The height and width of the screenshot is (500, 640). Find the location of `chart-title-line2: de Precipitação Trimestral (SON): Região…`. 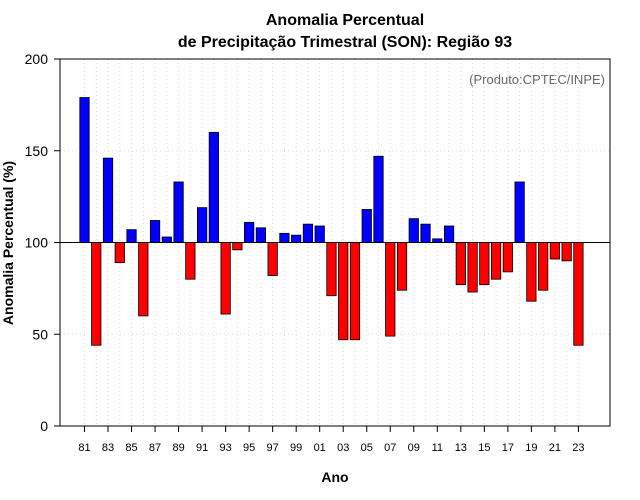

chart-title-line2: de Precipitação Trimestral (SON): Região… is located at coordinates (345, 42).